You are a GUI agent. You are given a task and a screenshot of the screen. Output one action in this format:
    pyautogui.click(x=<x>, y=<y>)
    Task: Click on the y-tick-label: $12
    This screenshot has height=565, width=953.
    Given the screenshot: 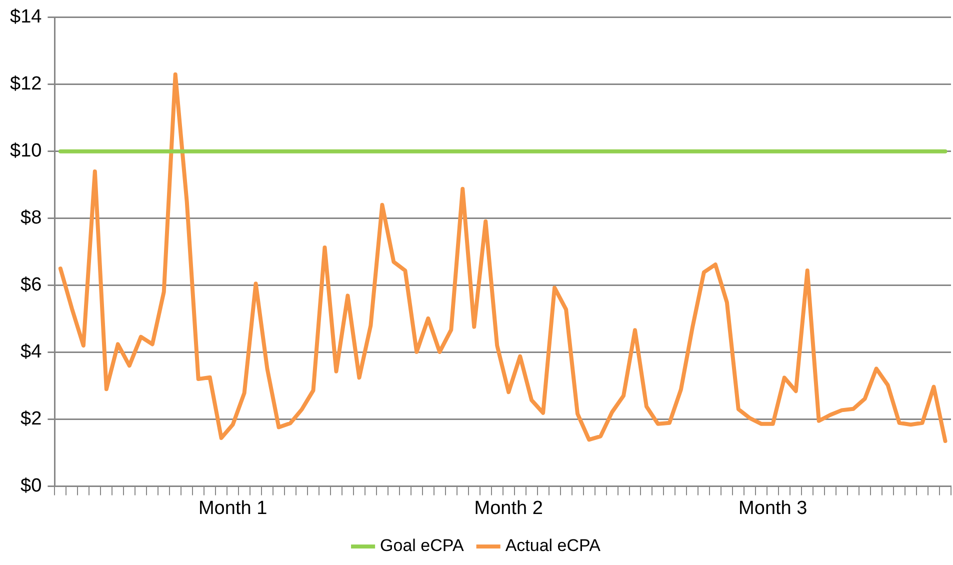 What is the action you would take?
    pyautogui.click(x=26, y=84)
    